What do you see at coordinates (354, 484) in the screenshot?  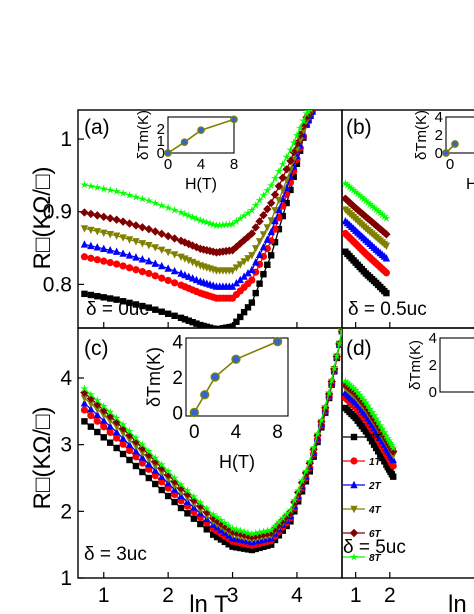 I see `legend-marker-2T` at bounding box center [354, 484].